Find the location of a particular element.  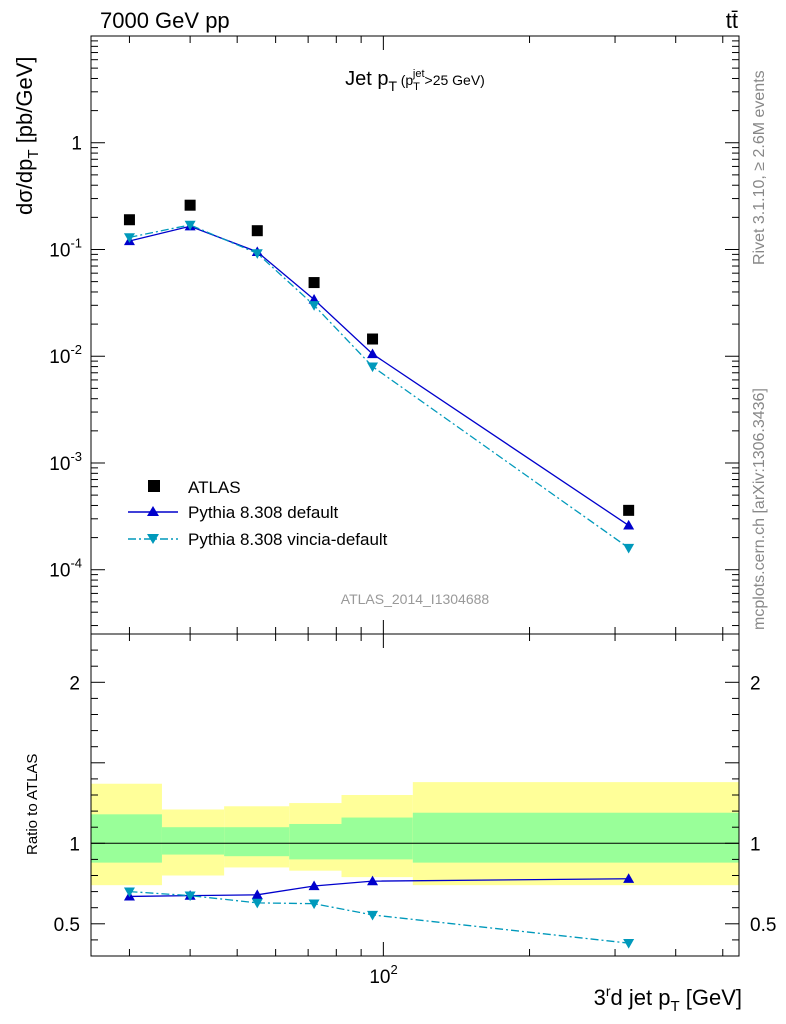

legend-label-default: Pythia 8.308 default is located at coordinates (263, 512).